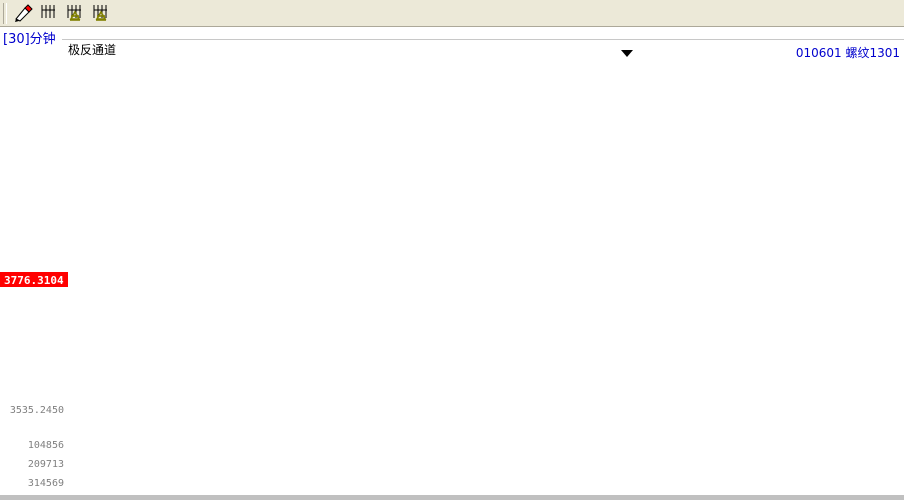 Image resolution: width=904 pixels, height=500 pixels. What do you see at coordinates (34, 279) in the screenshot?
I see `current-price-tag: 3776.3104` at bounding box center [34, 279].